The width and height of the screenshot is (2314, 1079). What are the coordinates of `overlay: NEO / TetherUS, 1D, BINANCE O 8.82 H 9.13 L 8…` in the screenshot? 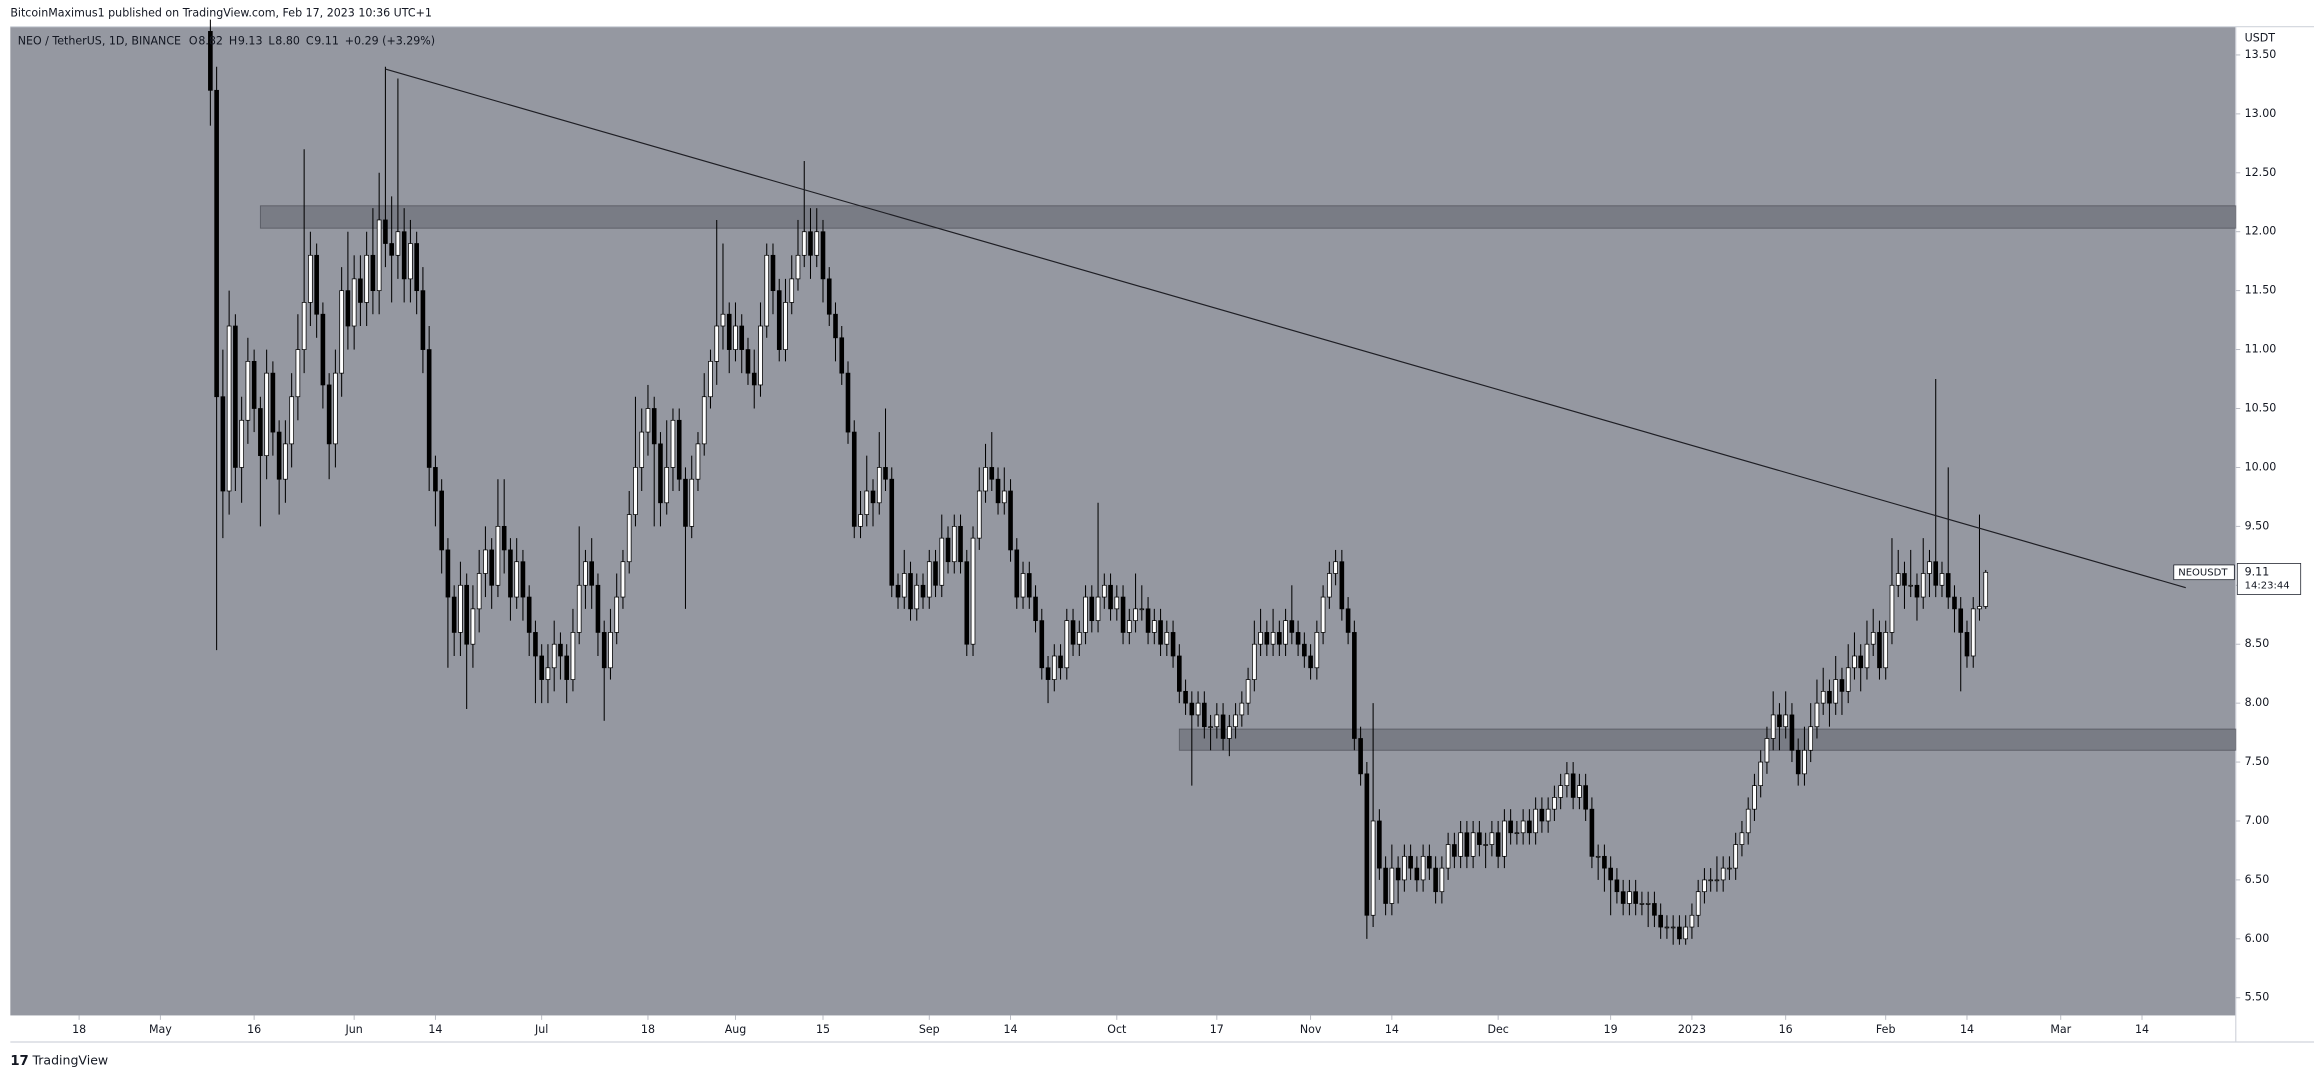 It's located at (226, 40).